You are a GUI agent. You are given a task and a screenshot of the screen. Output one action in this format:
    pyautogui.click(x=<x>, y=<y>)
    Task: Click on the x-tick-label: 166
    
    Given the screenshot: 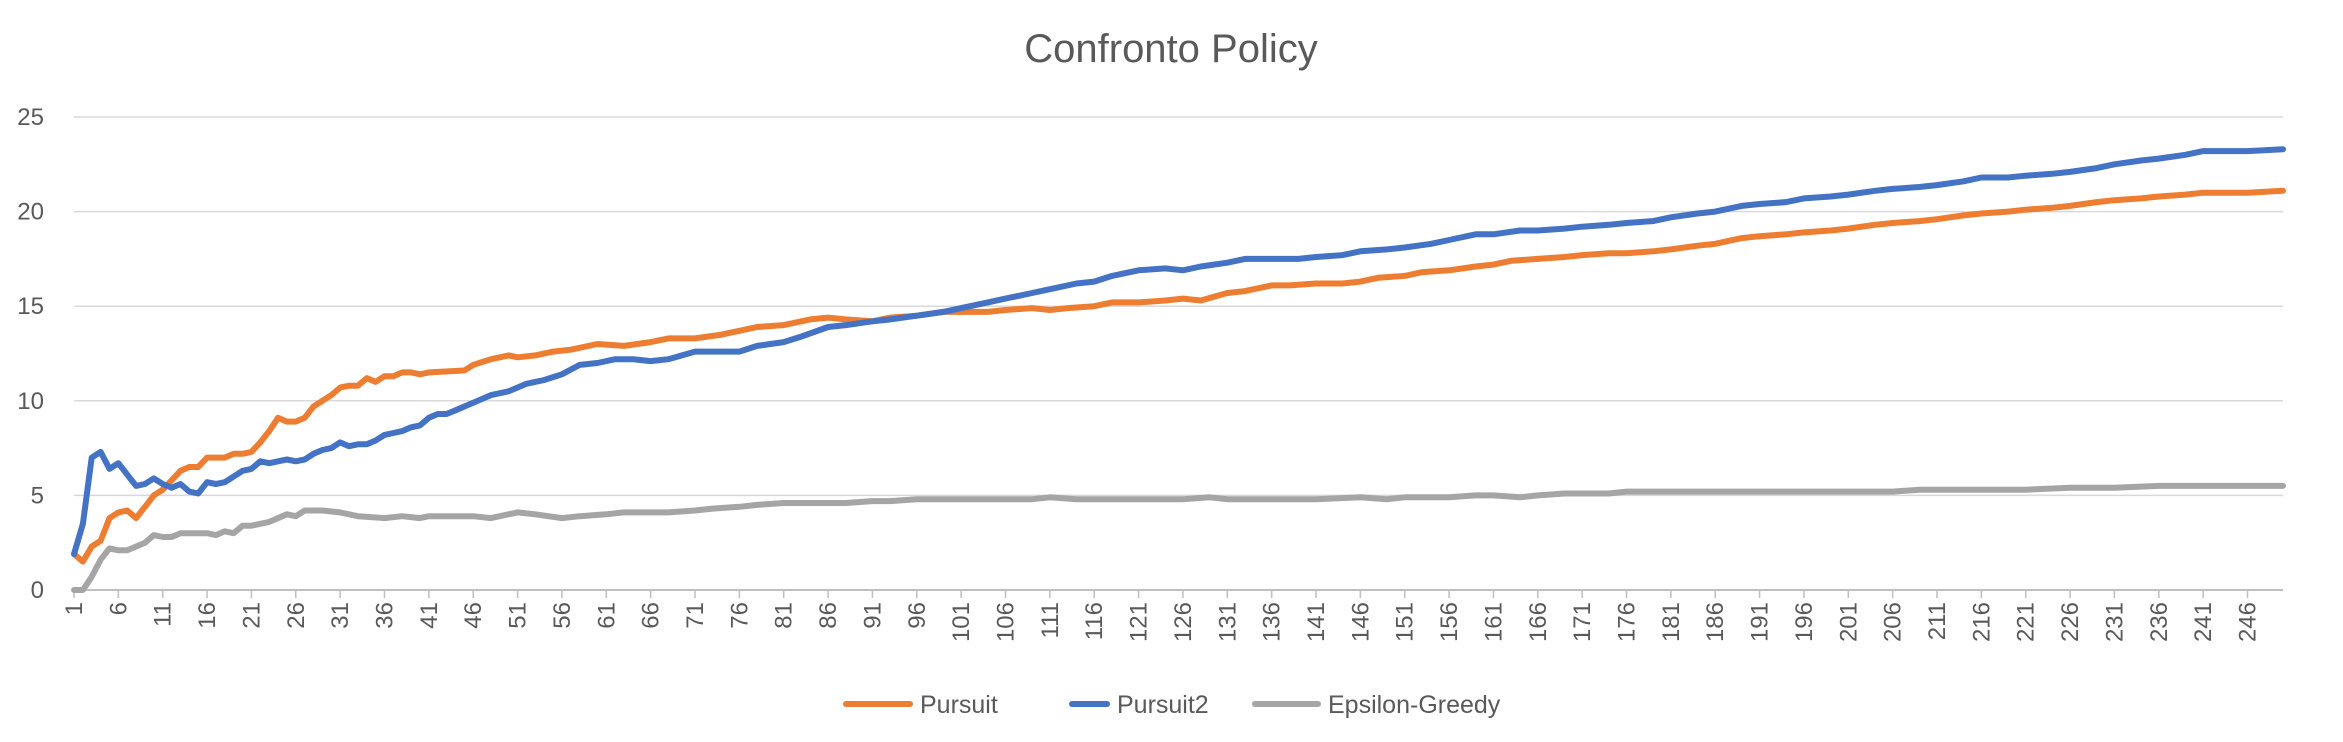 What is the action you would take?
    pyautogui.click(x=1538, y=622)
    